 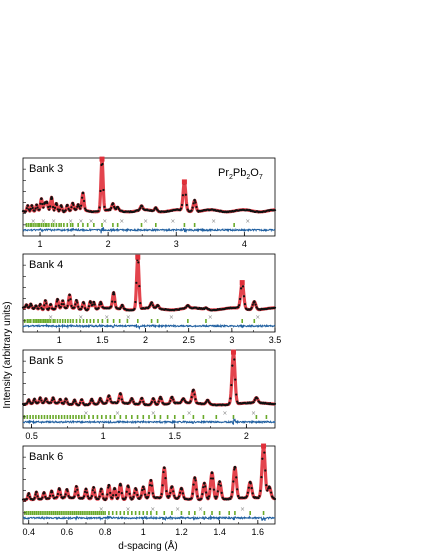 I want to click on panel-label: Bank 3, so click(x=46, y=169).